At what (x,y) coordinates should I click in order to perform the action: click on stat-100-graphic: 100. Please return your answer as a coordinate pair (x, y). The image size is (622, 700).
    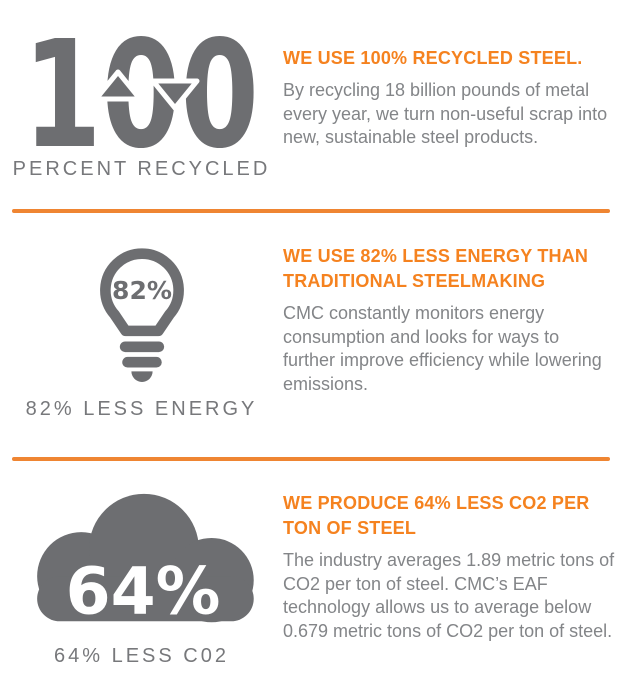
    Looking at the image, I should click on (141, 92).